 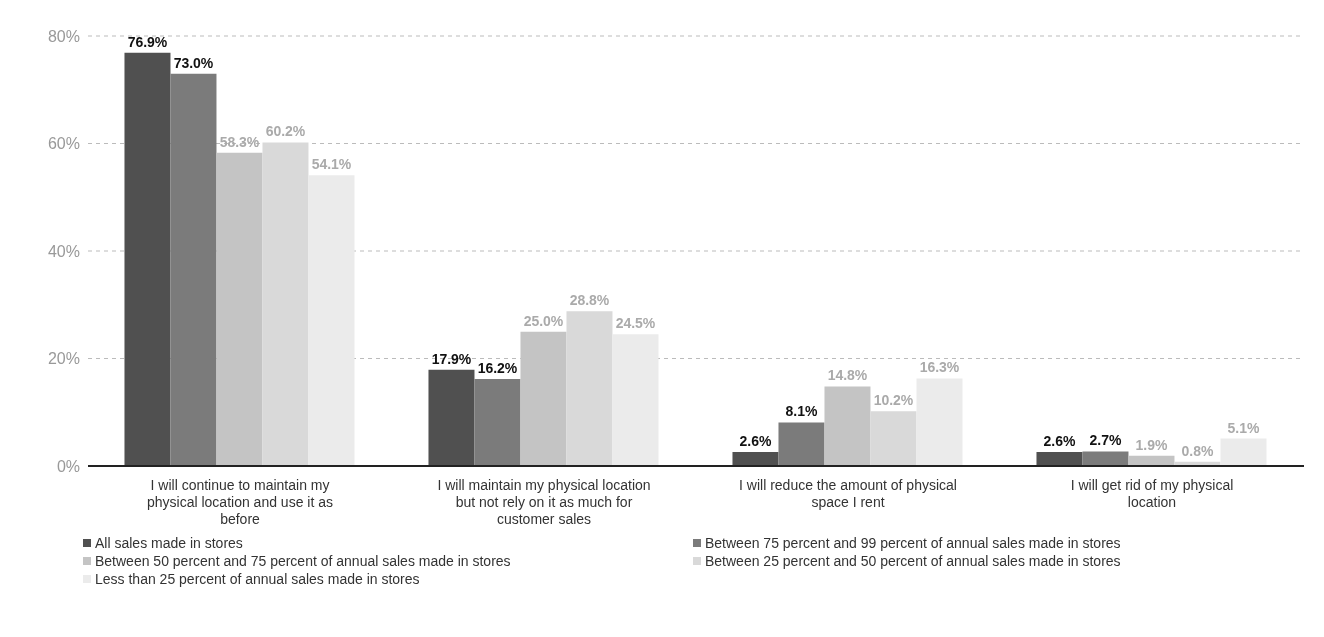 What do you see at coordinates (913, 543) in the screenshot?
I see `legend-label: Between 75 percent and 99 percent of annual sales made in stores` at bounding box center [913, 543].